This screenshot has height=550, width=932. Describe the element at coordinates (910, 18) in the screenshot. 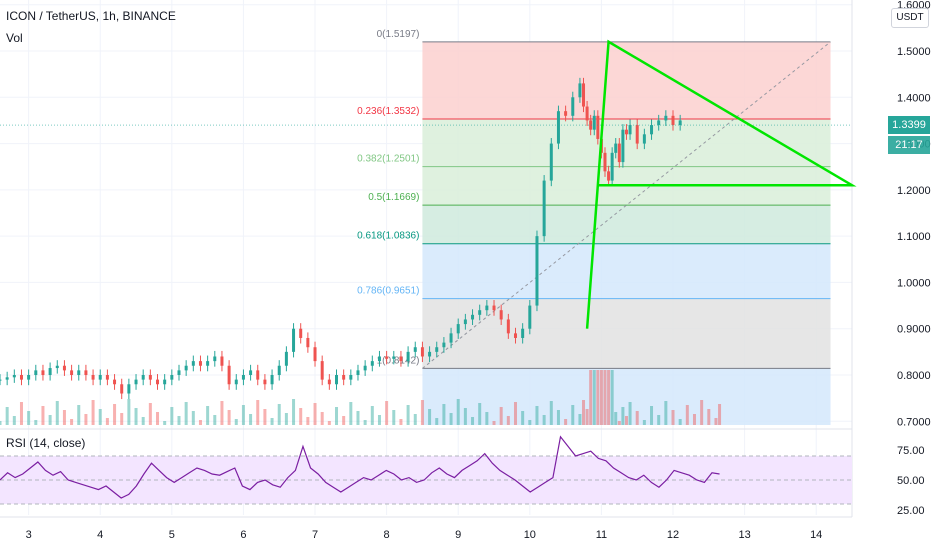

I see `currency-button: USDT` at that location.